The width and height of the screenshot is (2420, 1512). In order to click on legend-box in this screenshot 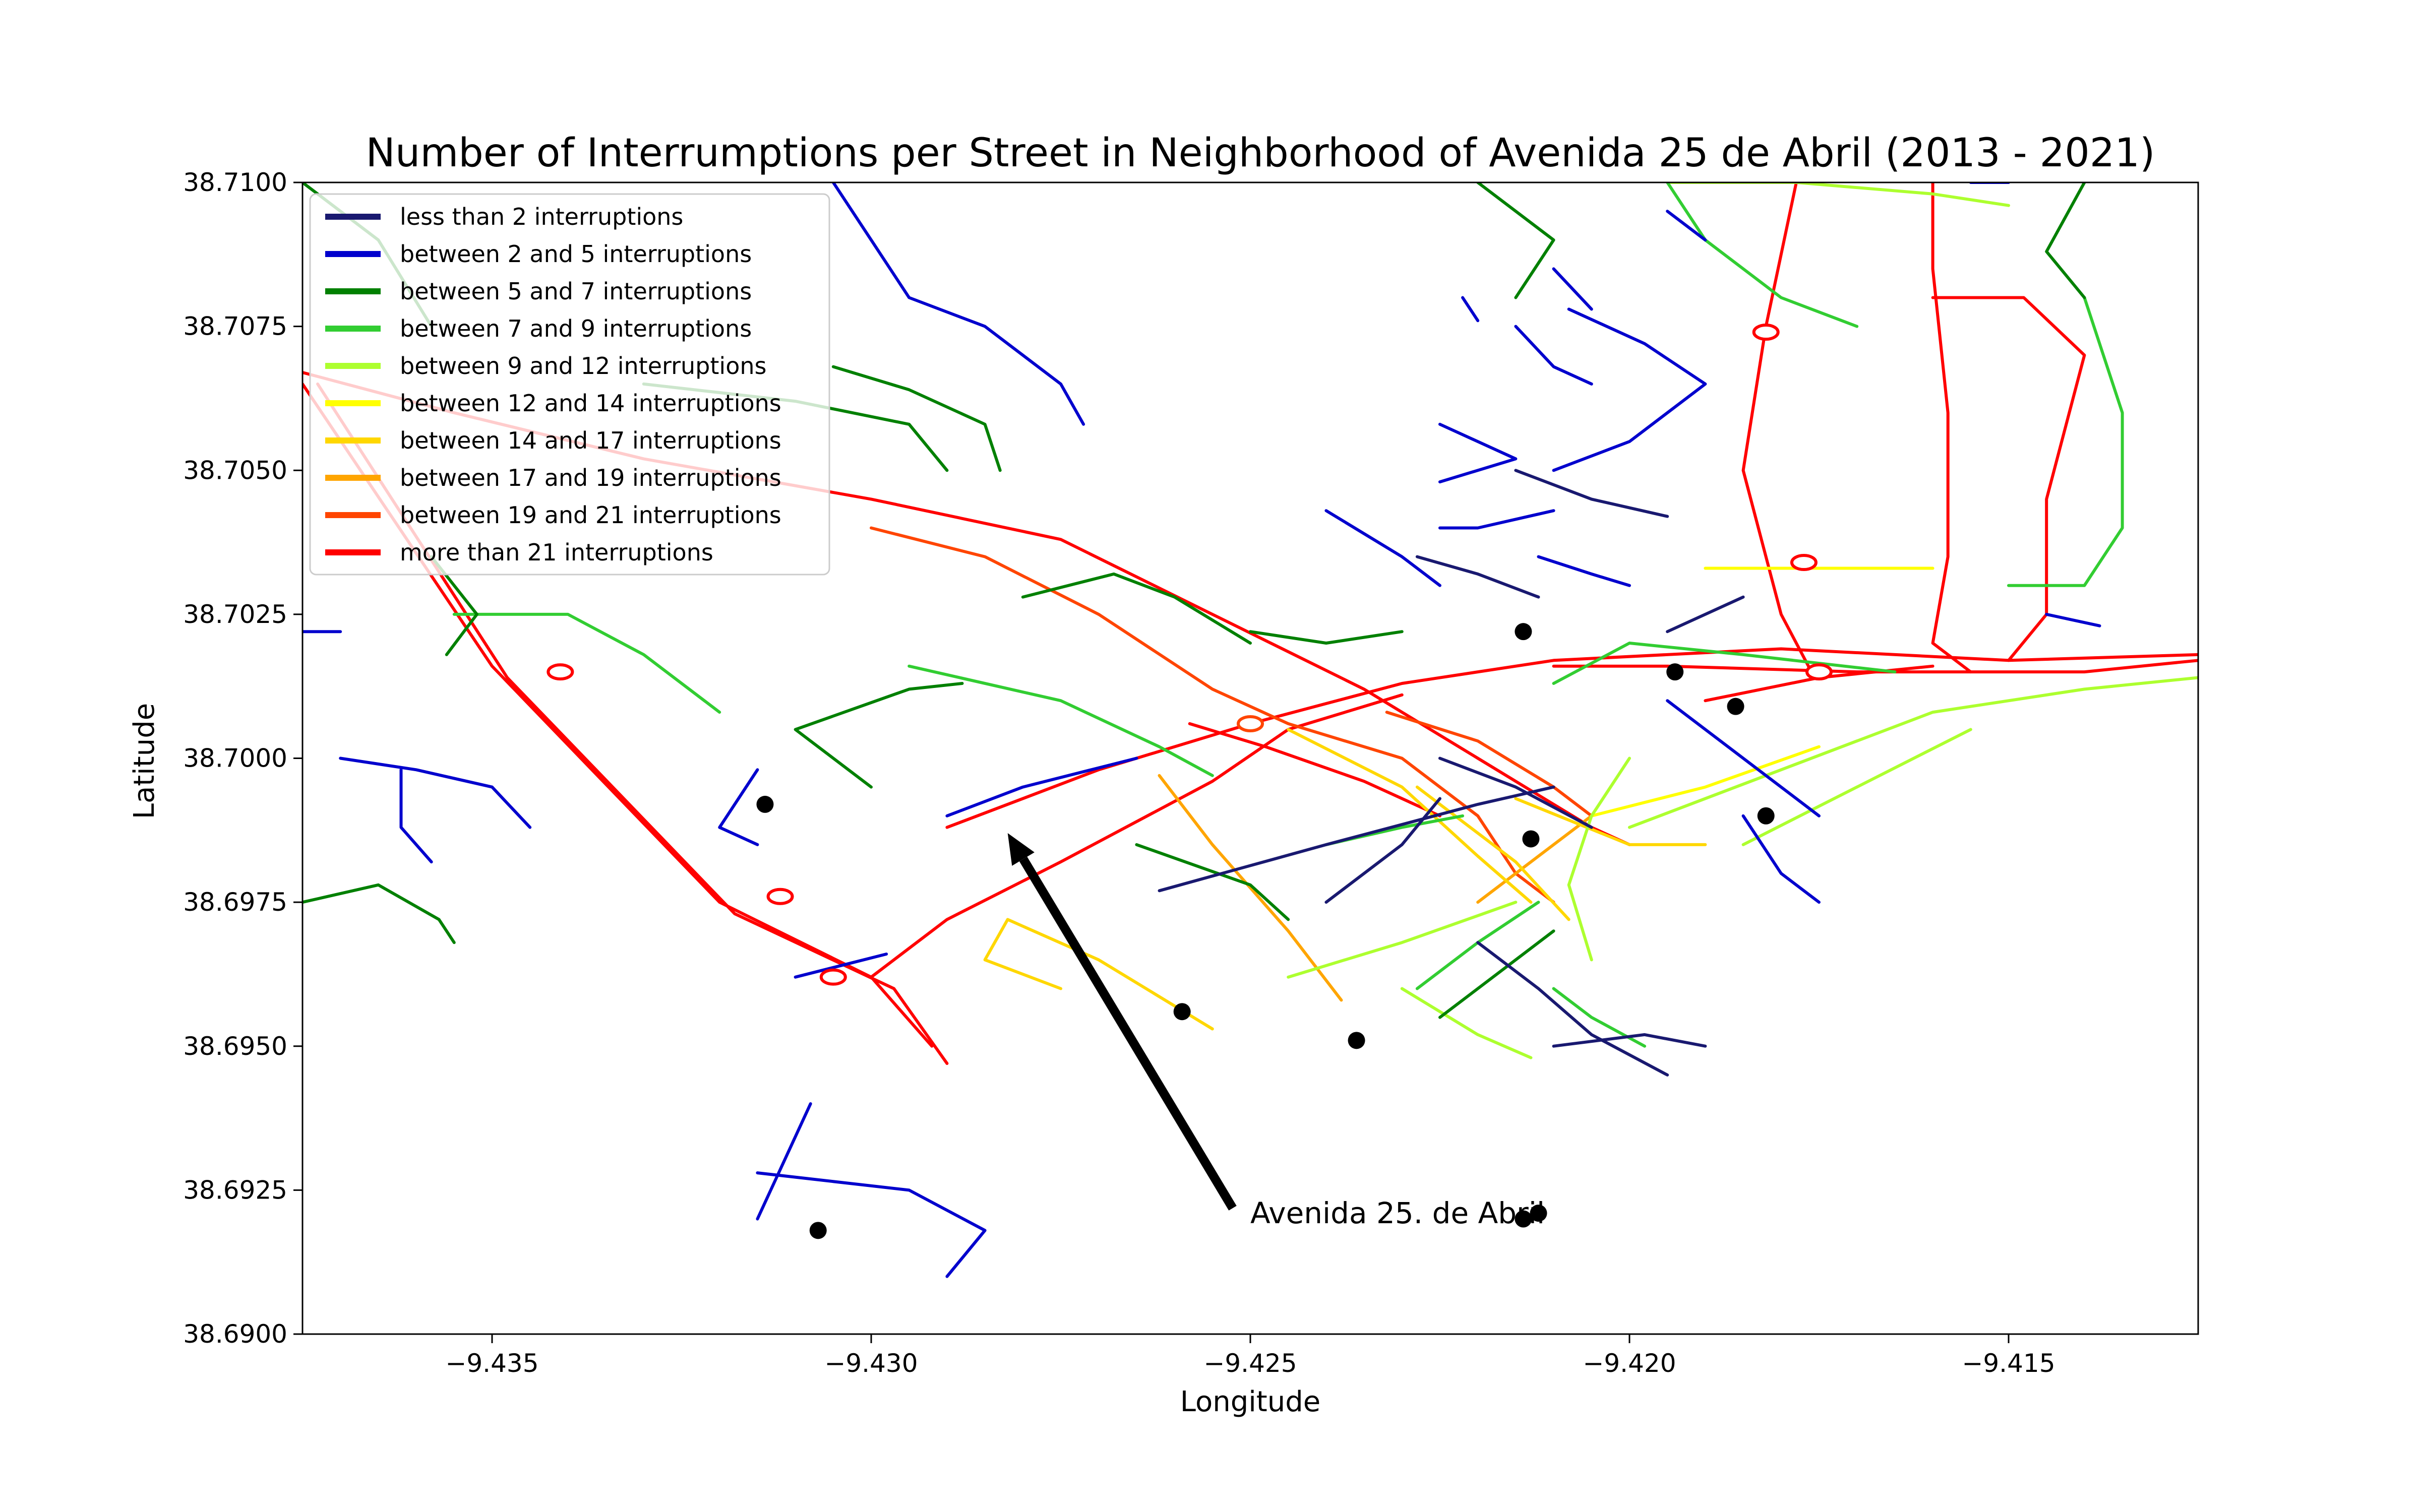, I will do `click(569, 384)`.